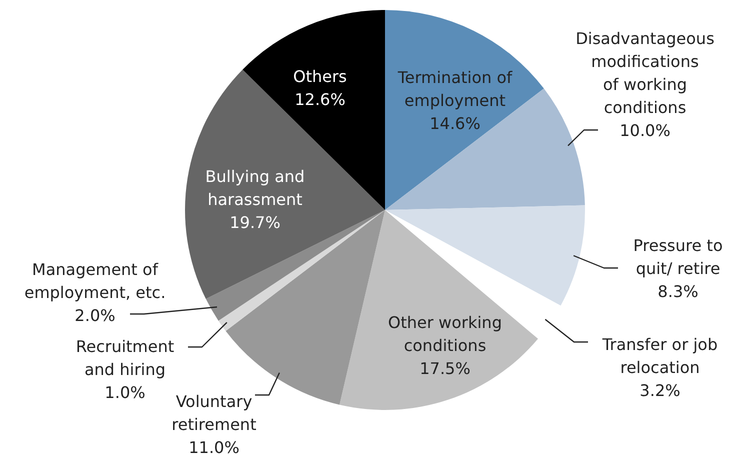 Image resolution: width=742 pixels, height=455 pixels. Describe the element at coordinates (455, 123) in the screenshot. I see `data-label: 14.6%` at that location.